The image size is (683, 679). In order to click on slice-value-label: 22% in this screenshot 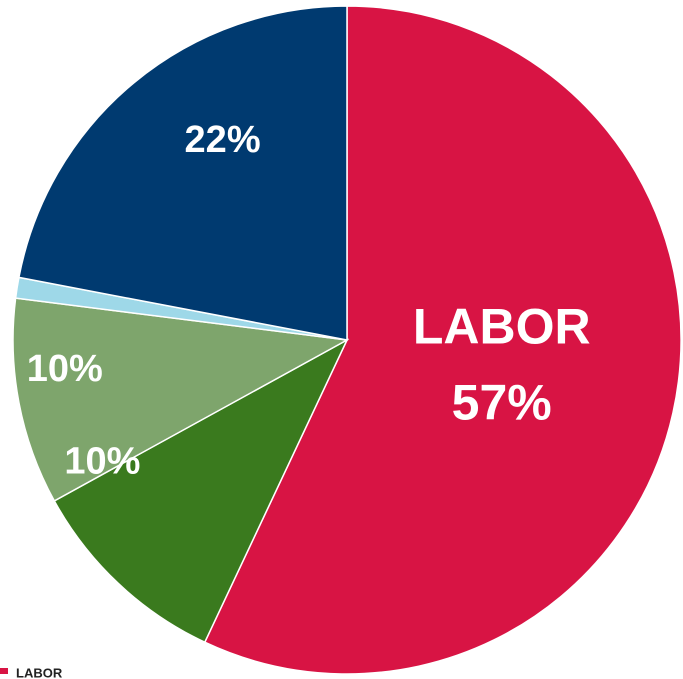, I will do `click(223, 140)`.